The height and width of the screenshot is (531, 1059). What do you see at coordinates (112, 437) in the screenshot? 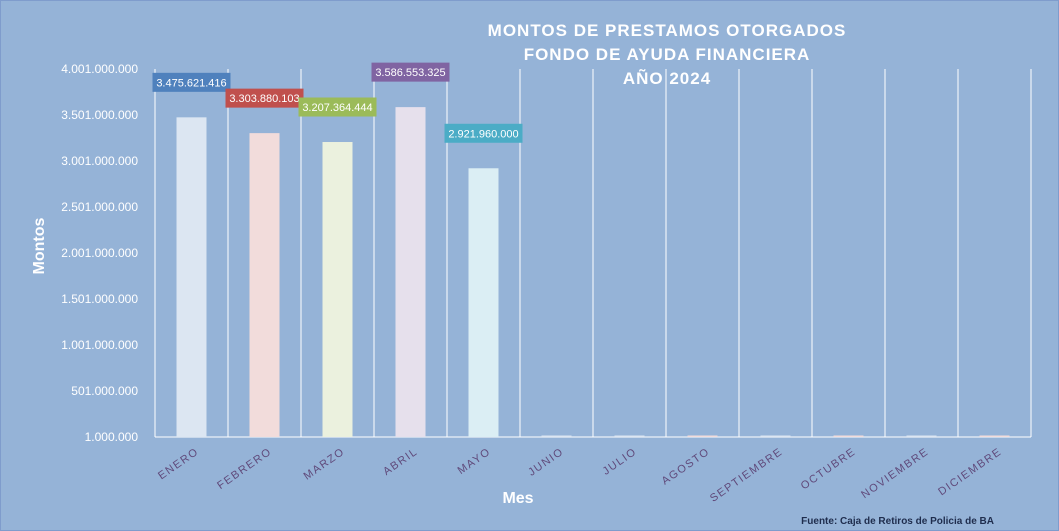
I see `y-tick-label: 1.000.000` at bounding box center [112, 437].